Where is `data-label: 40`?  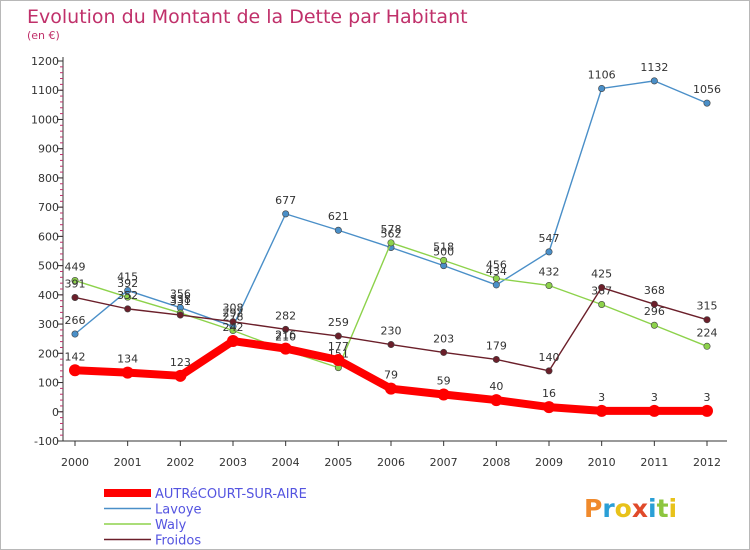
data-label: 40 is located at coordinates (496, 386).